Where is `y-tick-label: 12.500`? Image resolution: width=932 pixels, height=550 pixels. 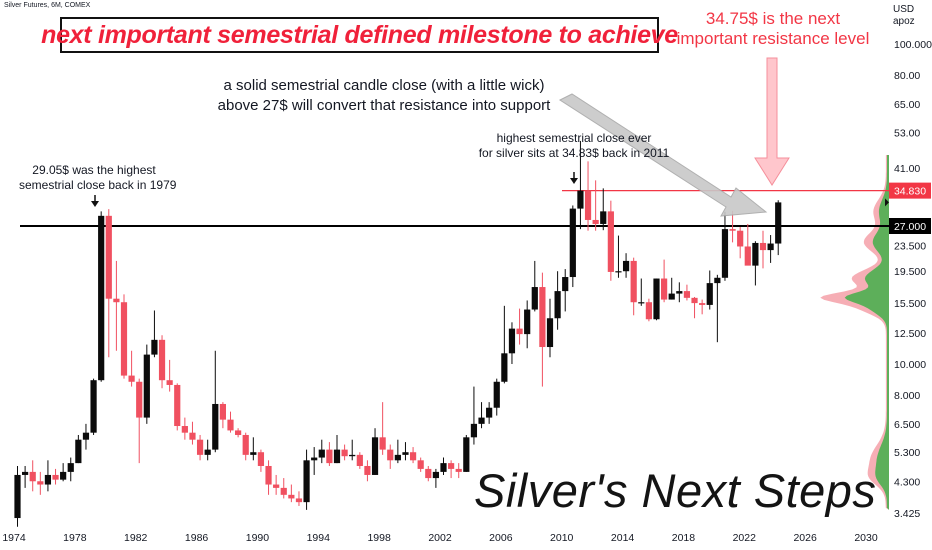
y-tick-label: 12.500 is located at coordinates (910, 334).